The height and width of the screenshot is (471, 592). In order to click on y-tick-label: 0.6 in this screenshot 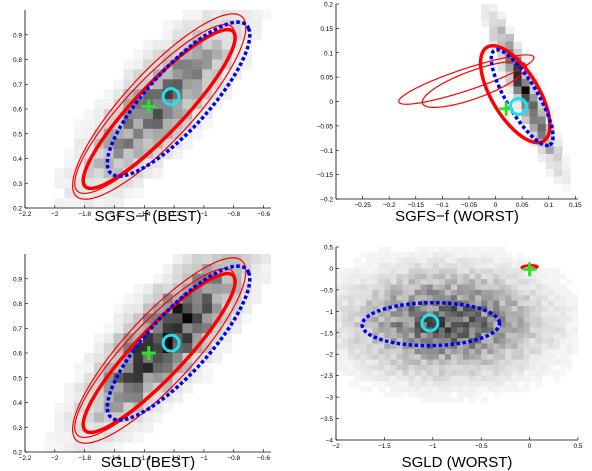, I will do `click(17, 354)`.